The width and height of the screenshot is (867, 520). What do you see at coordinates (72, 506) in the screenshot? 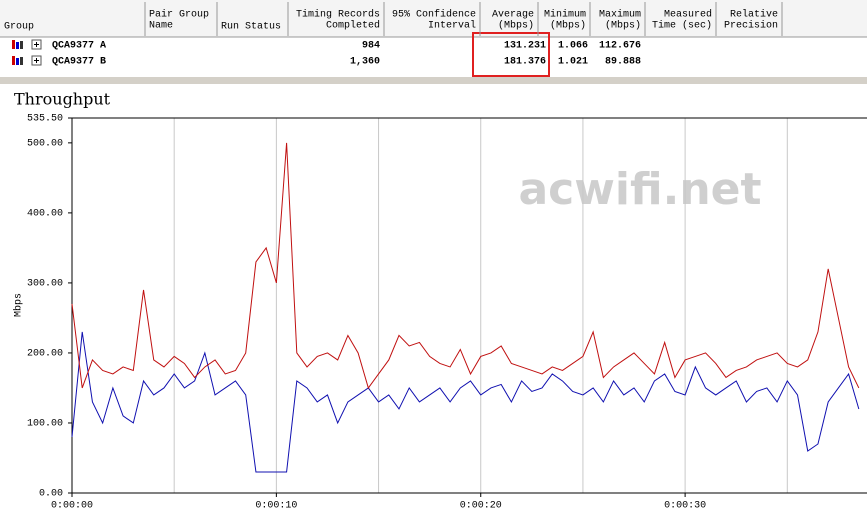
I see `x-tick-label: 0:00:00` at bounding box center [72, 506].